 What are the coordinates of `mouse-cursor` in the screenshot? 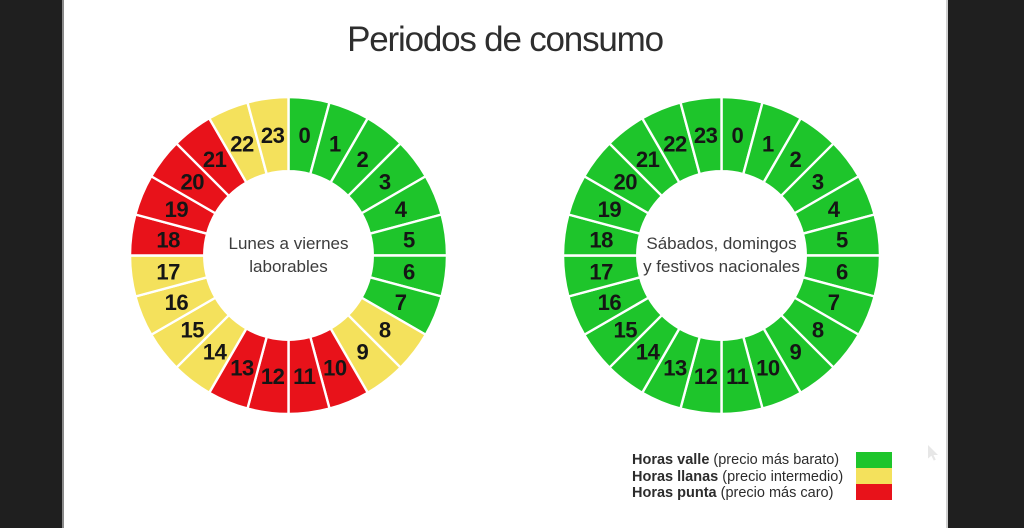 It's located at (933, 453).